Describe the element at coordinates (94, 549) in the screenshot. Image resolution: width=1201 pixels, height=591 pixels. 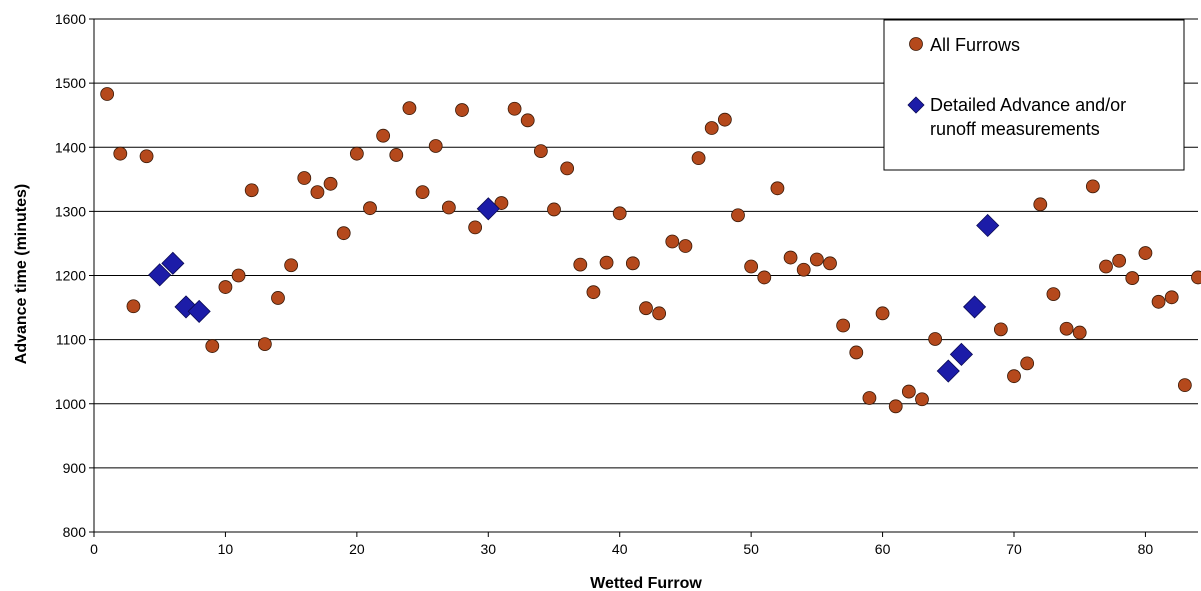
I see `x-tick-label: 0` at that location.